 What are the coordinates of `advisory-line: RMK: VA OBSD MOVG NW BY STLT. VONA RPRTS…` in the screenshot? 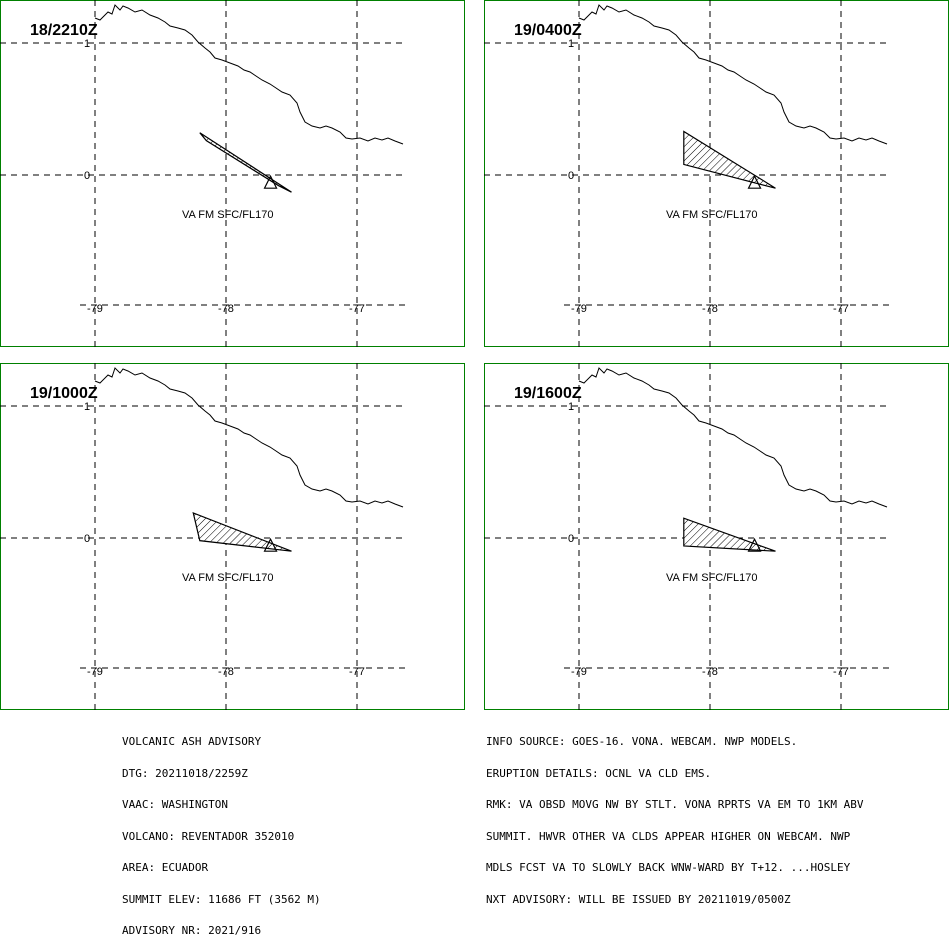 It's located at (675, 804).